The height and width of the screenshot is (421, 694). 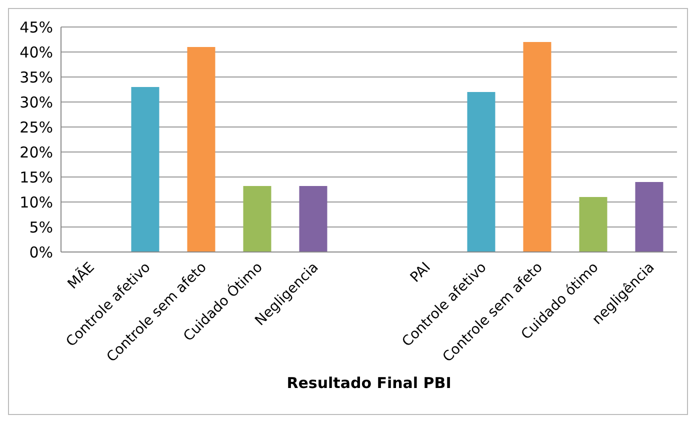 I want to click on y-tick-label: 20%, so click(x=36, y=152).